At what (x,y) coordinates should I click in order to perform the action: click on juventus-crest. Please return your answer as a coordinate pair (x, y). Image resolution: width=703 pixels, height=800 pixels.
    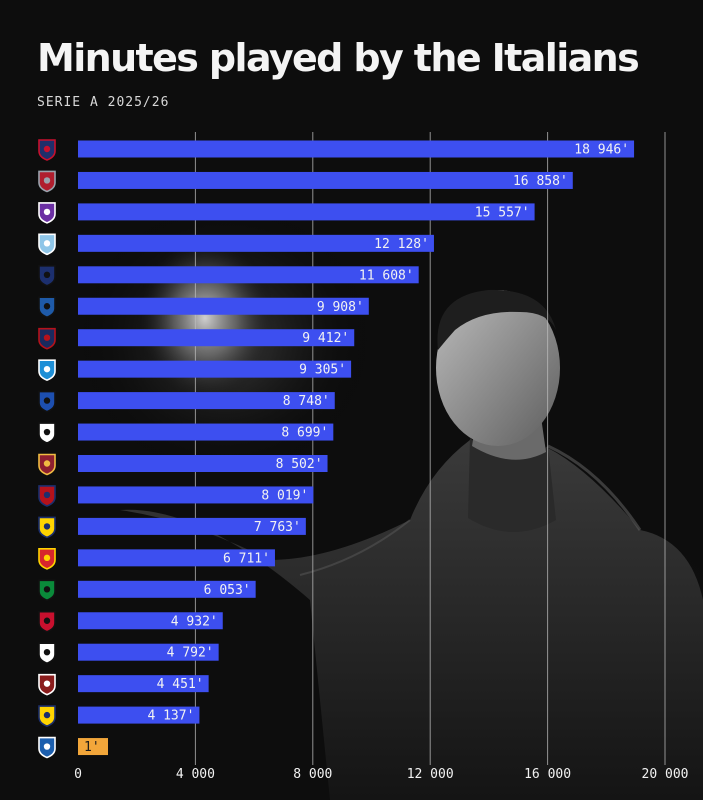
    Looking at the image, I should click on (47, 433).